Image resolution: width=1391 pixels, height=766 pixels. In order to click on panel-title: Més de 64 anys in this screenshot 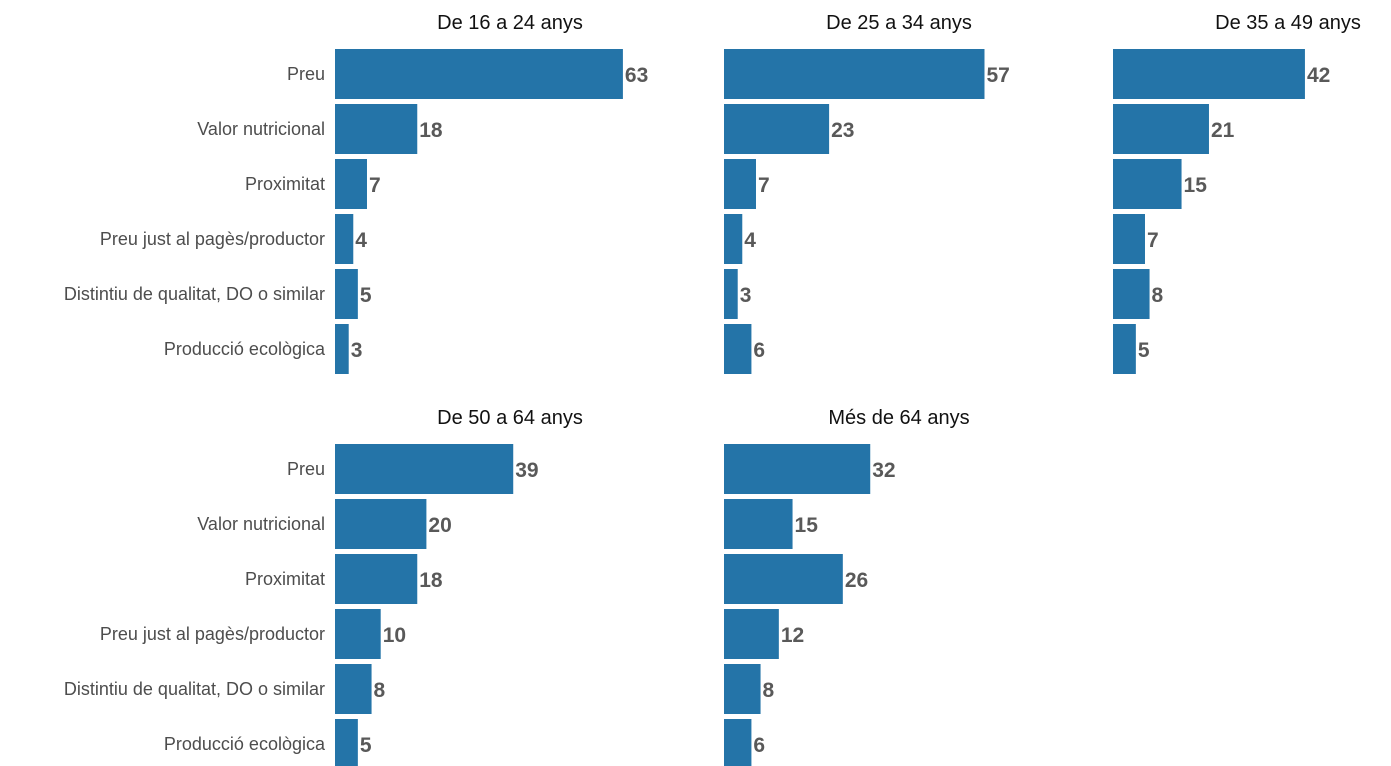, I will do `click(898, 418)`.